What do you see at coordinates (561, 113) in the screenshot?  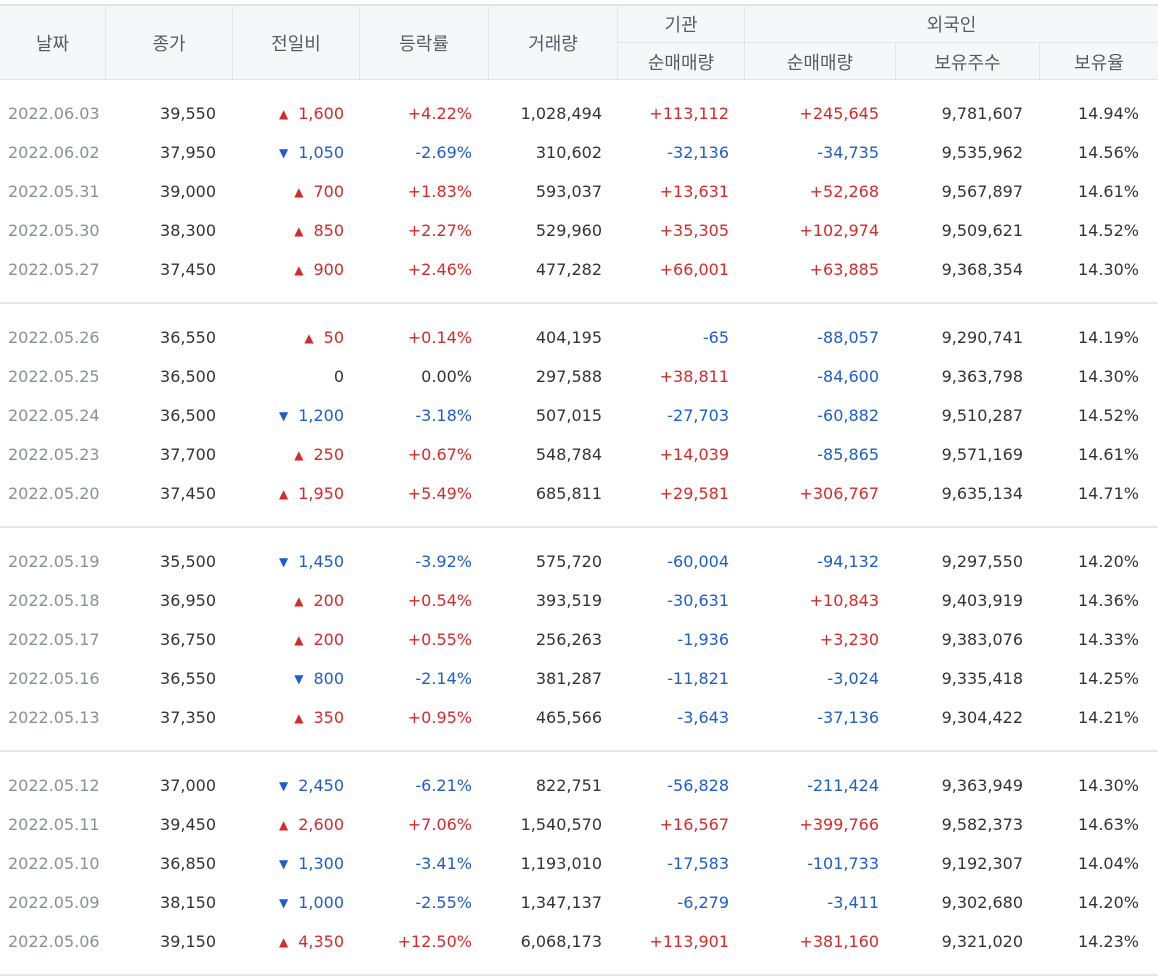 I see `volume-cell: 1,028,494` at bounding box center [561, 113].